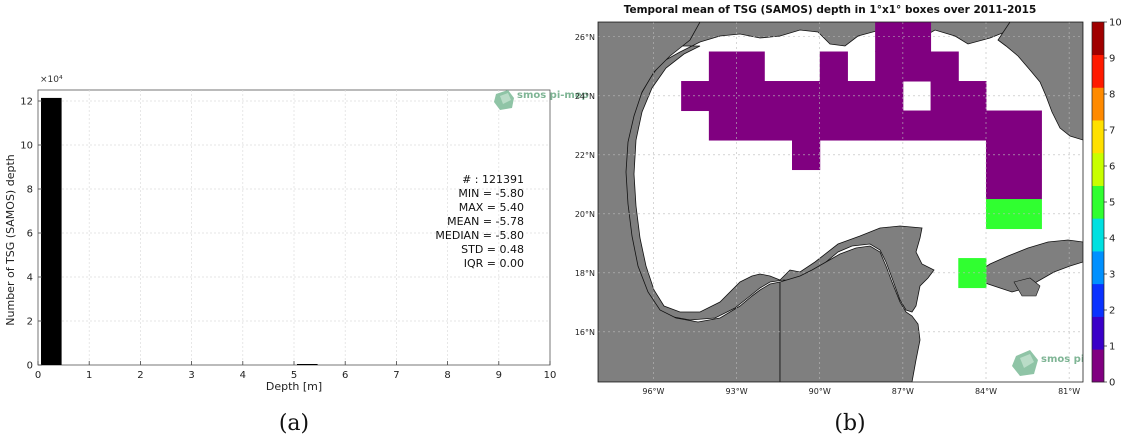 The width and height of the screenshot is (1128, 437). What do you see at coordinates (26, 102) in the screenshot?
I see `y-tick-label: 12` at bounding box center [26, 102].